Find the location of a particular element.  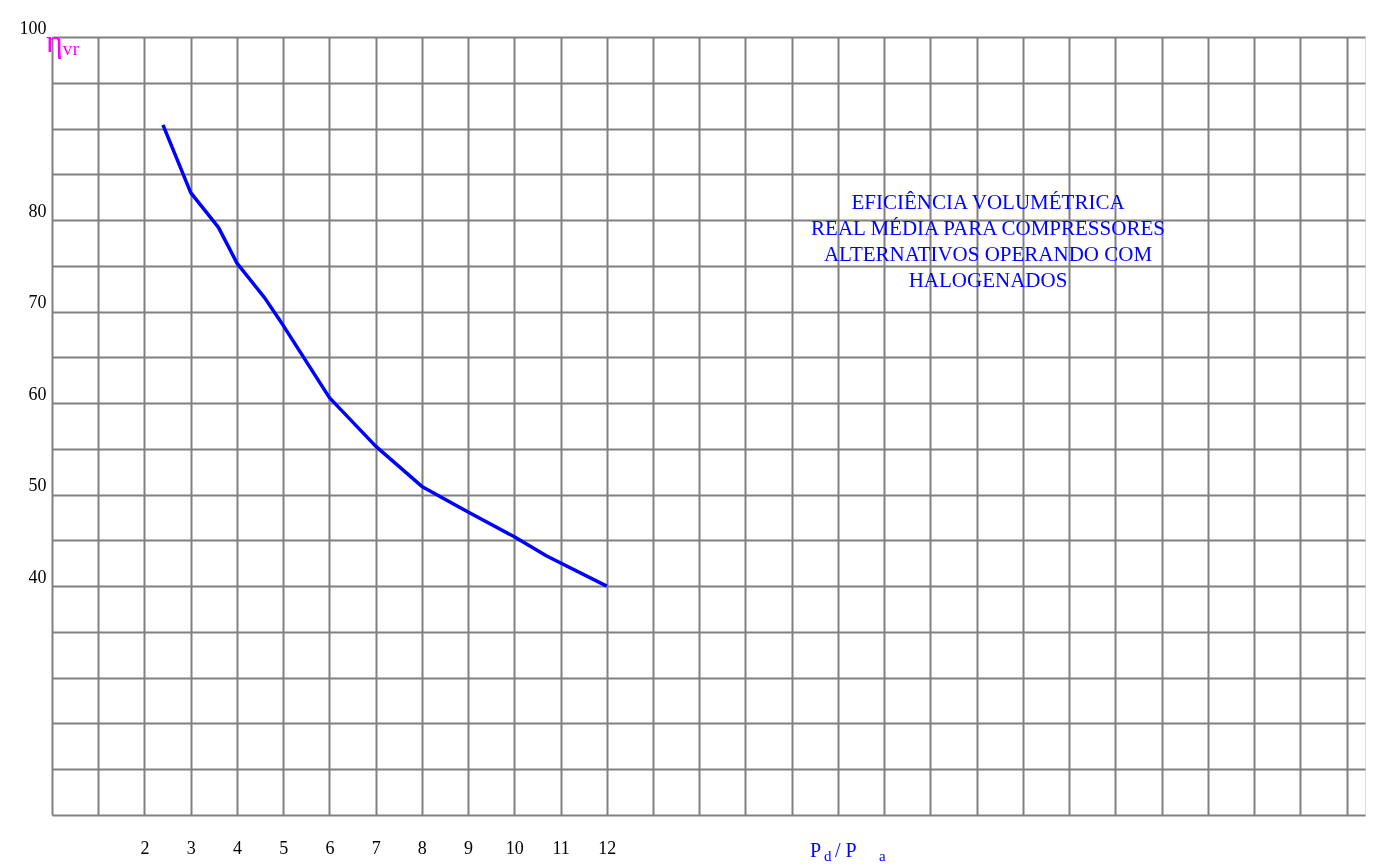

y-tick-label: 60 is located at coordinates (37, 393).